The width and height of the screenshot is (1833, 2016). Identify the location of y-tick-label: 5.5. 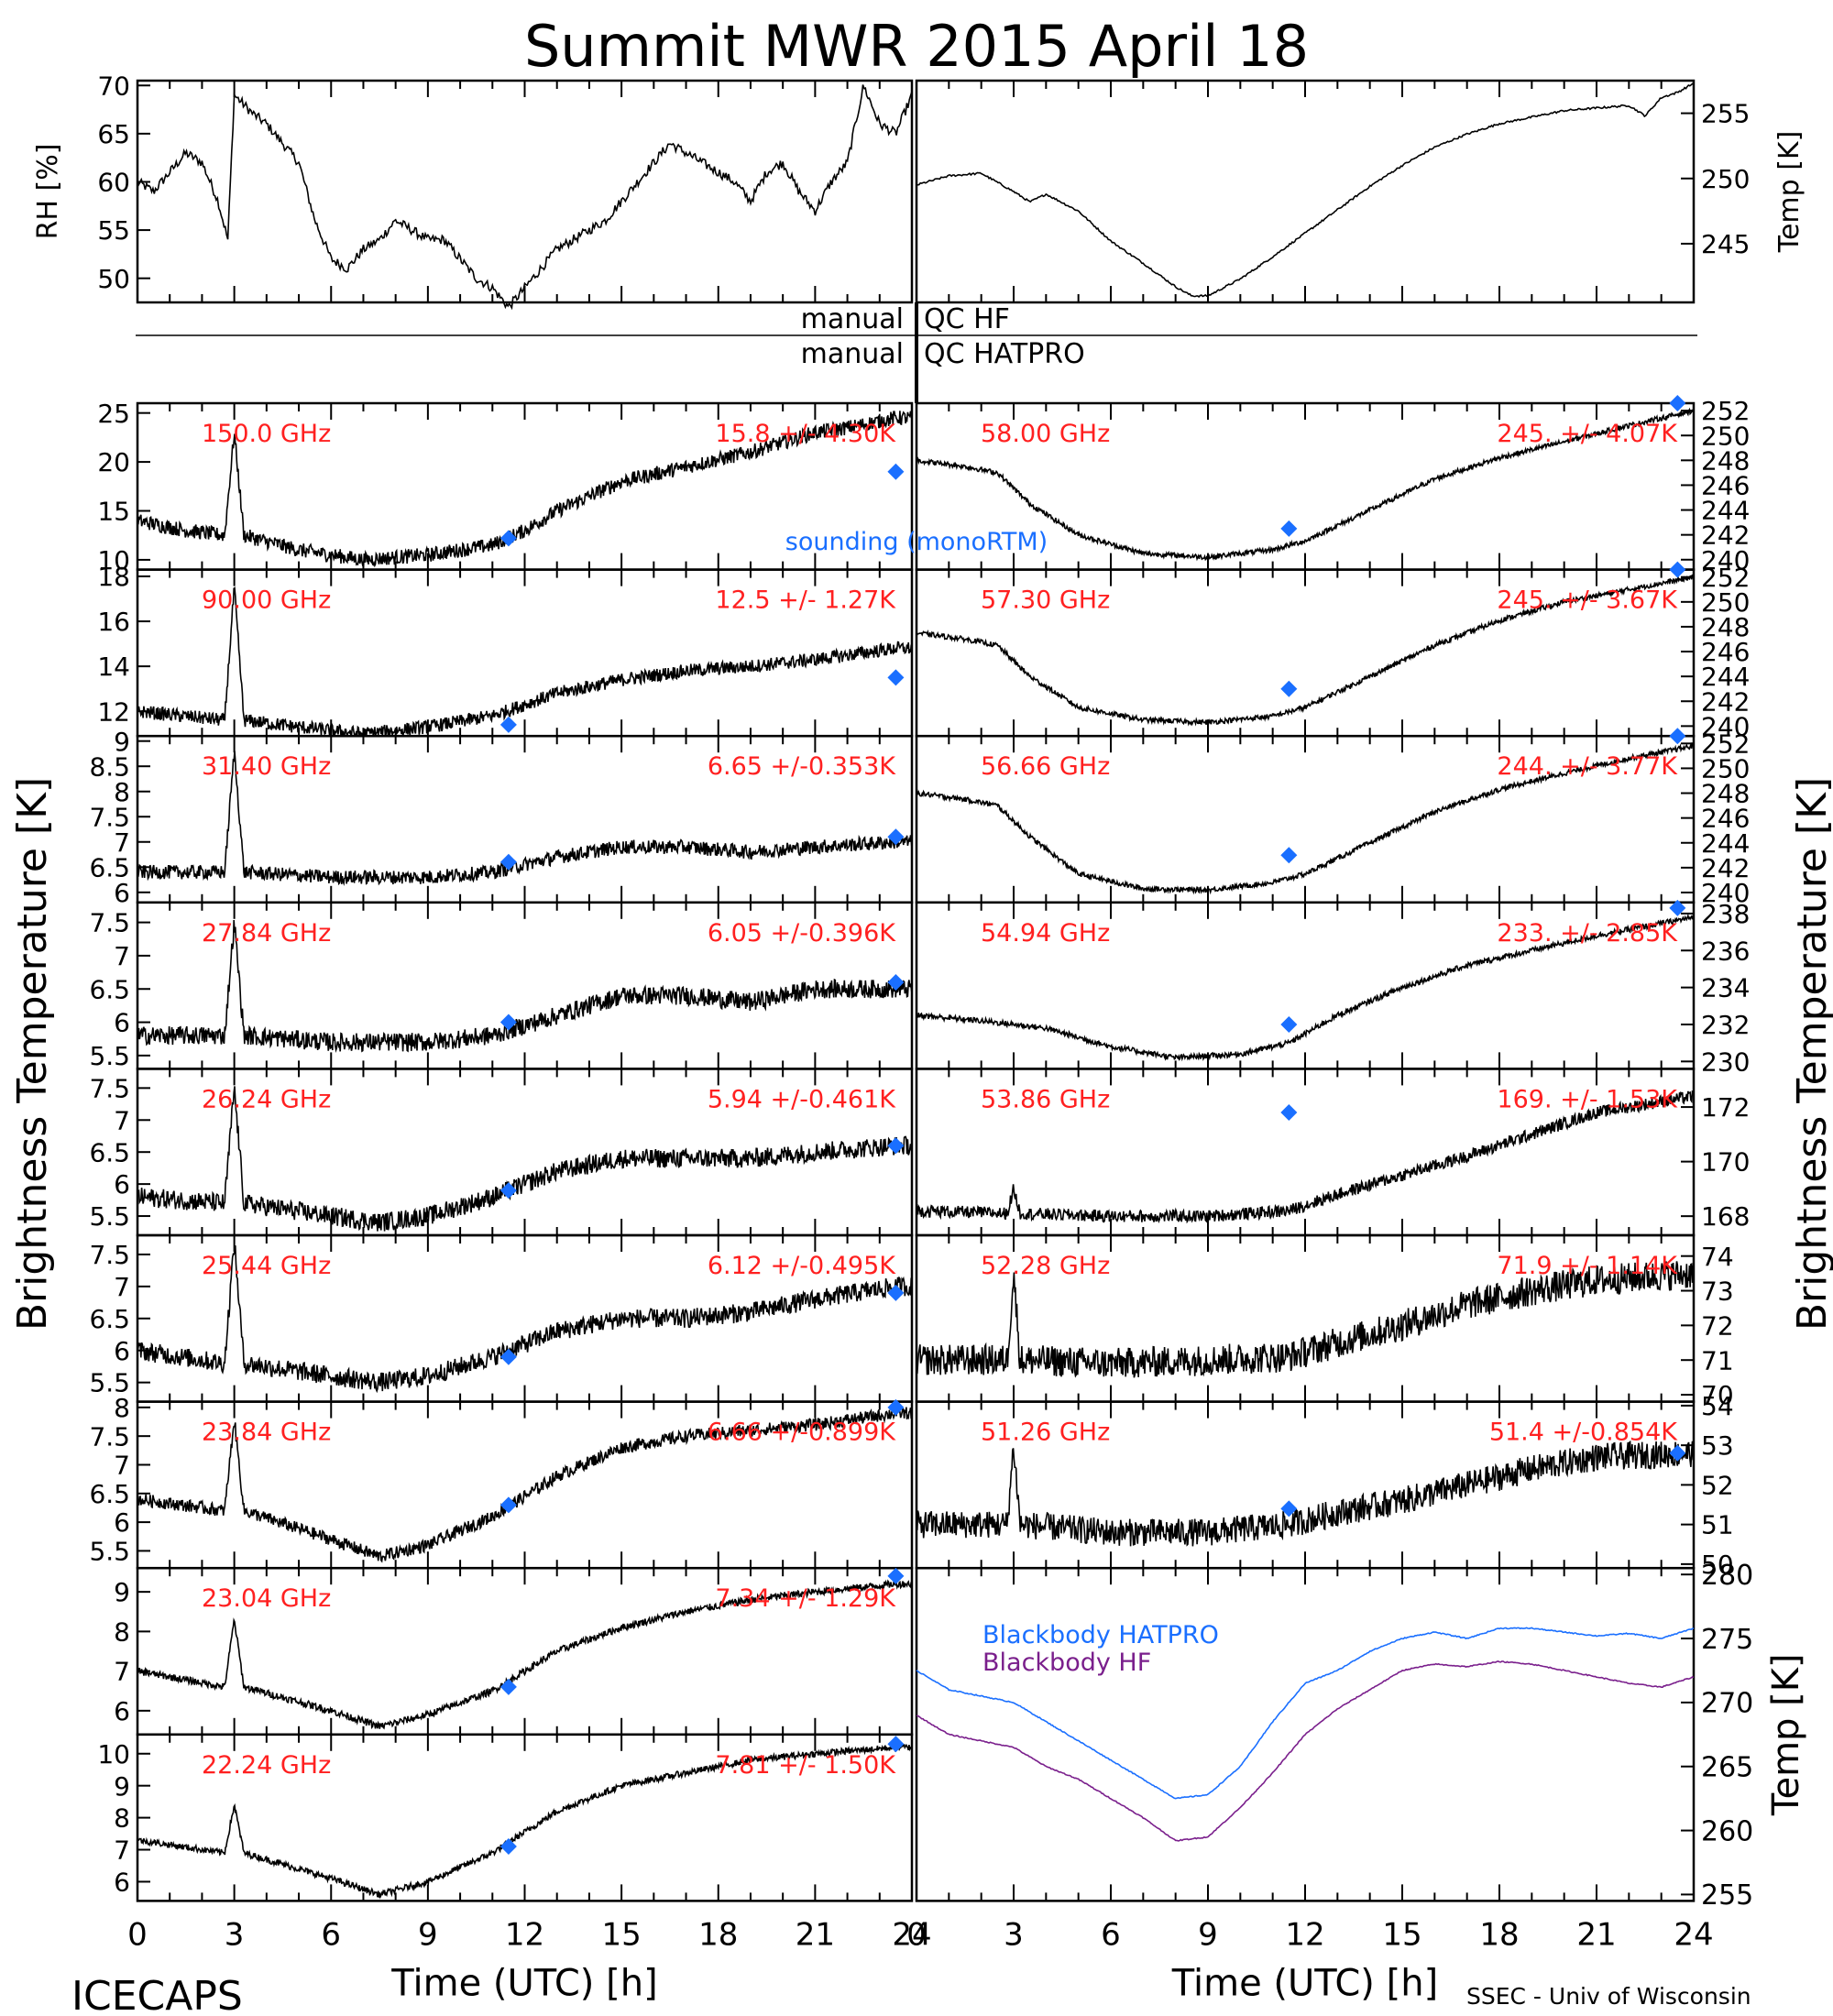
(109, 1383).